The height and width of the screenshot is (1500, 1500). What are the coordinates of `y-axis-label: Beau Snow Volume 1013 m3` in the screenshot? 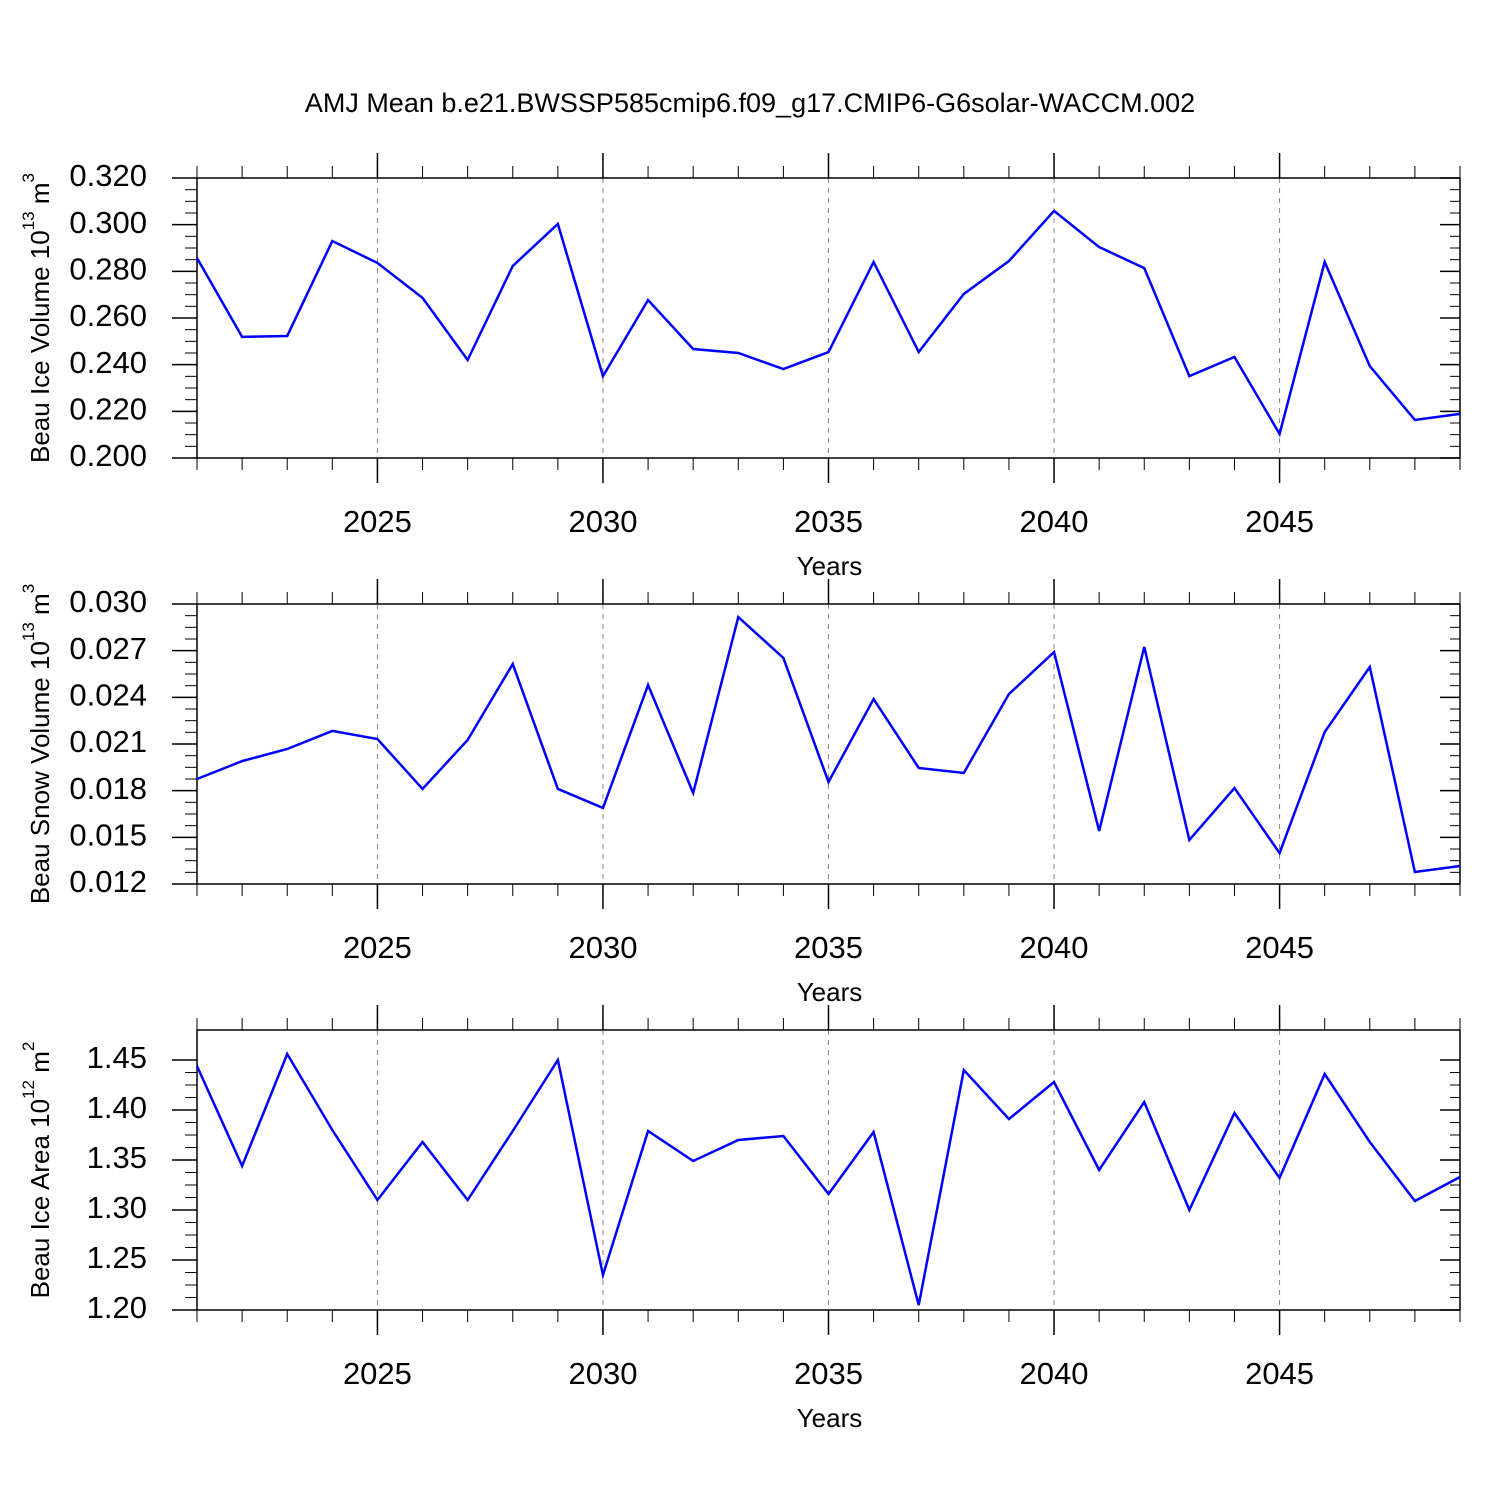 It's located at (36, 744).